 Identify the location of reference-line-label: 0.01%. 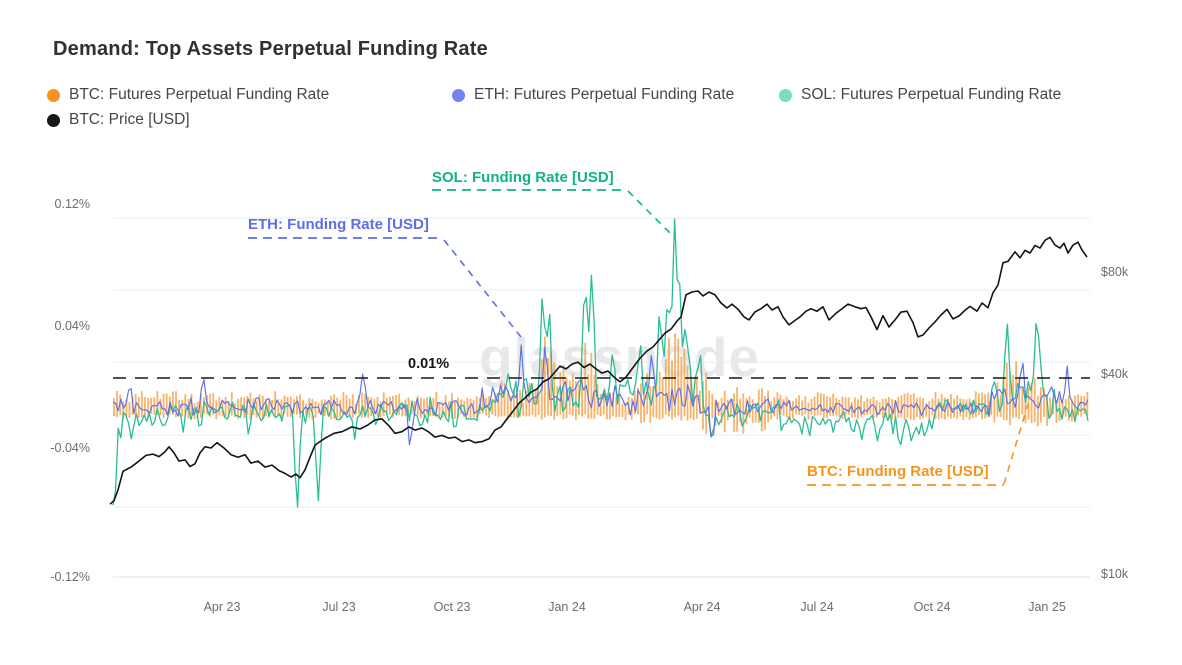
(429, 364).